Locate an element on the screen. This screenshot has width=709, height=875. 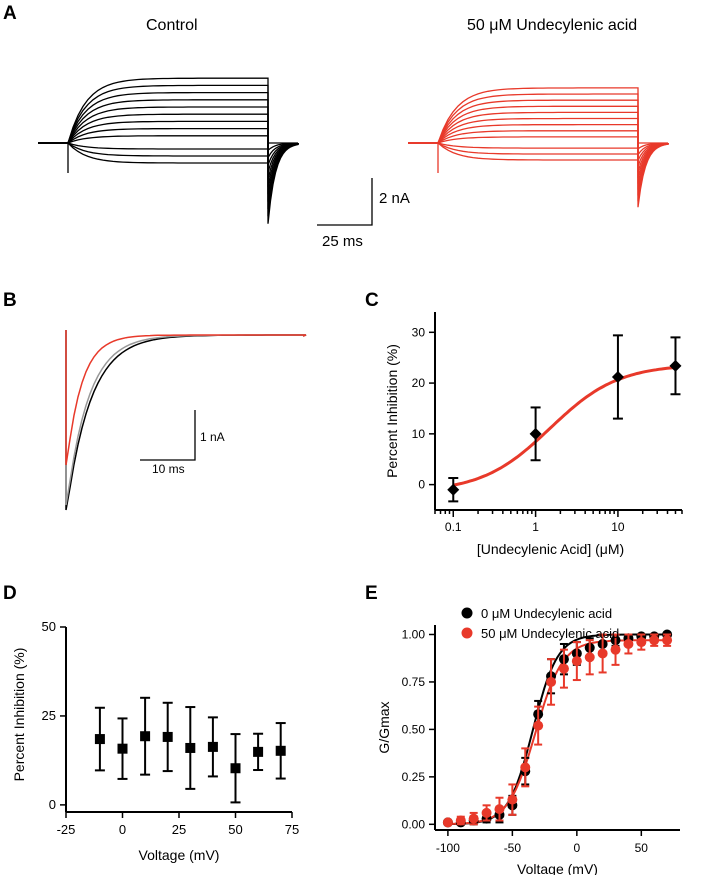
control-current-traces is located at coordinates (168, 150).